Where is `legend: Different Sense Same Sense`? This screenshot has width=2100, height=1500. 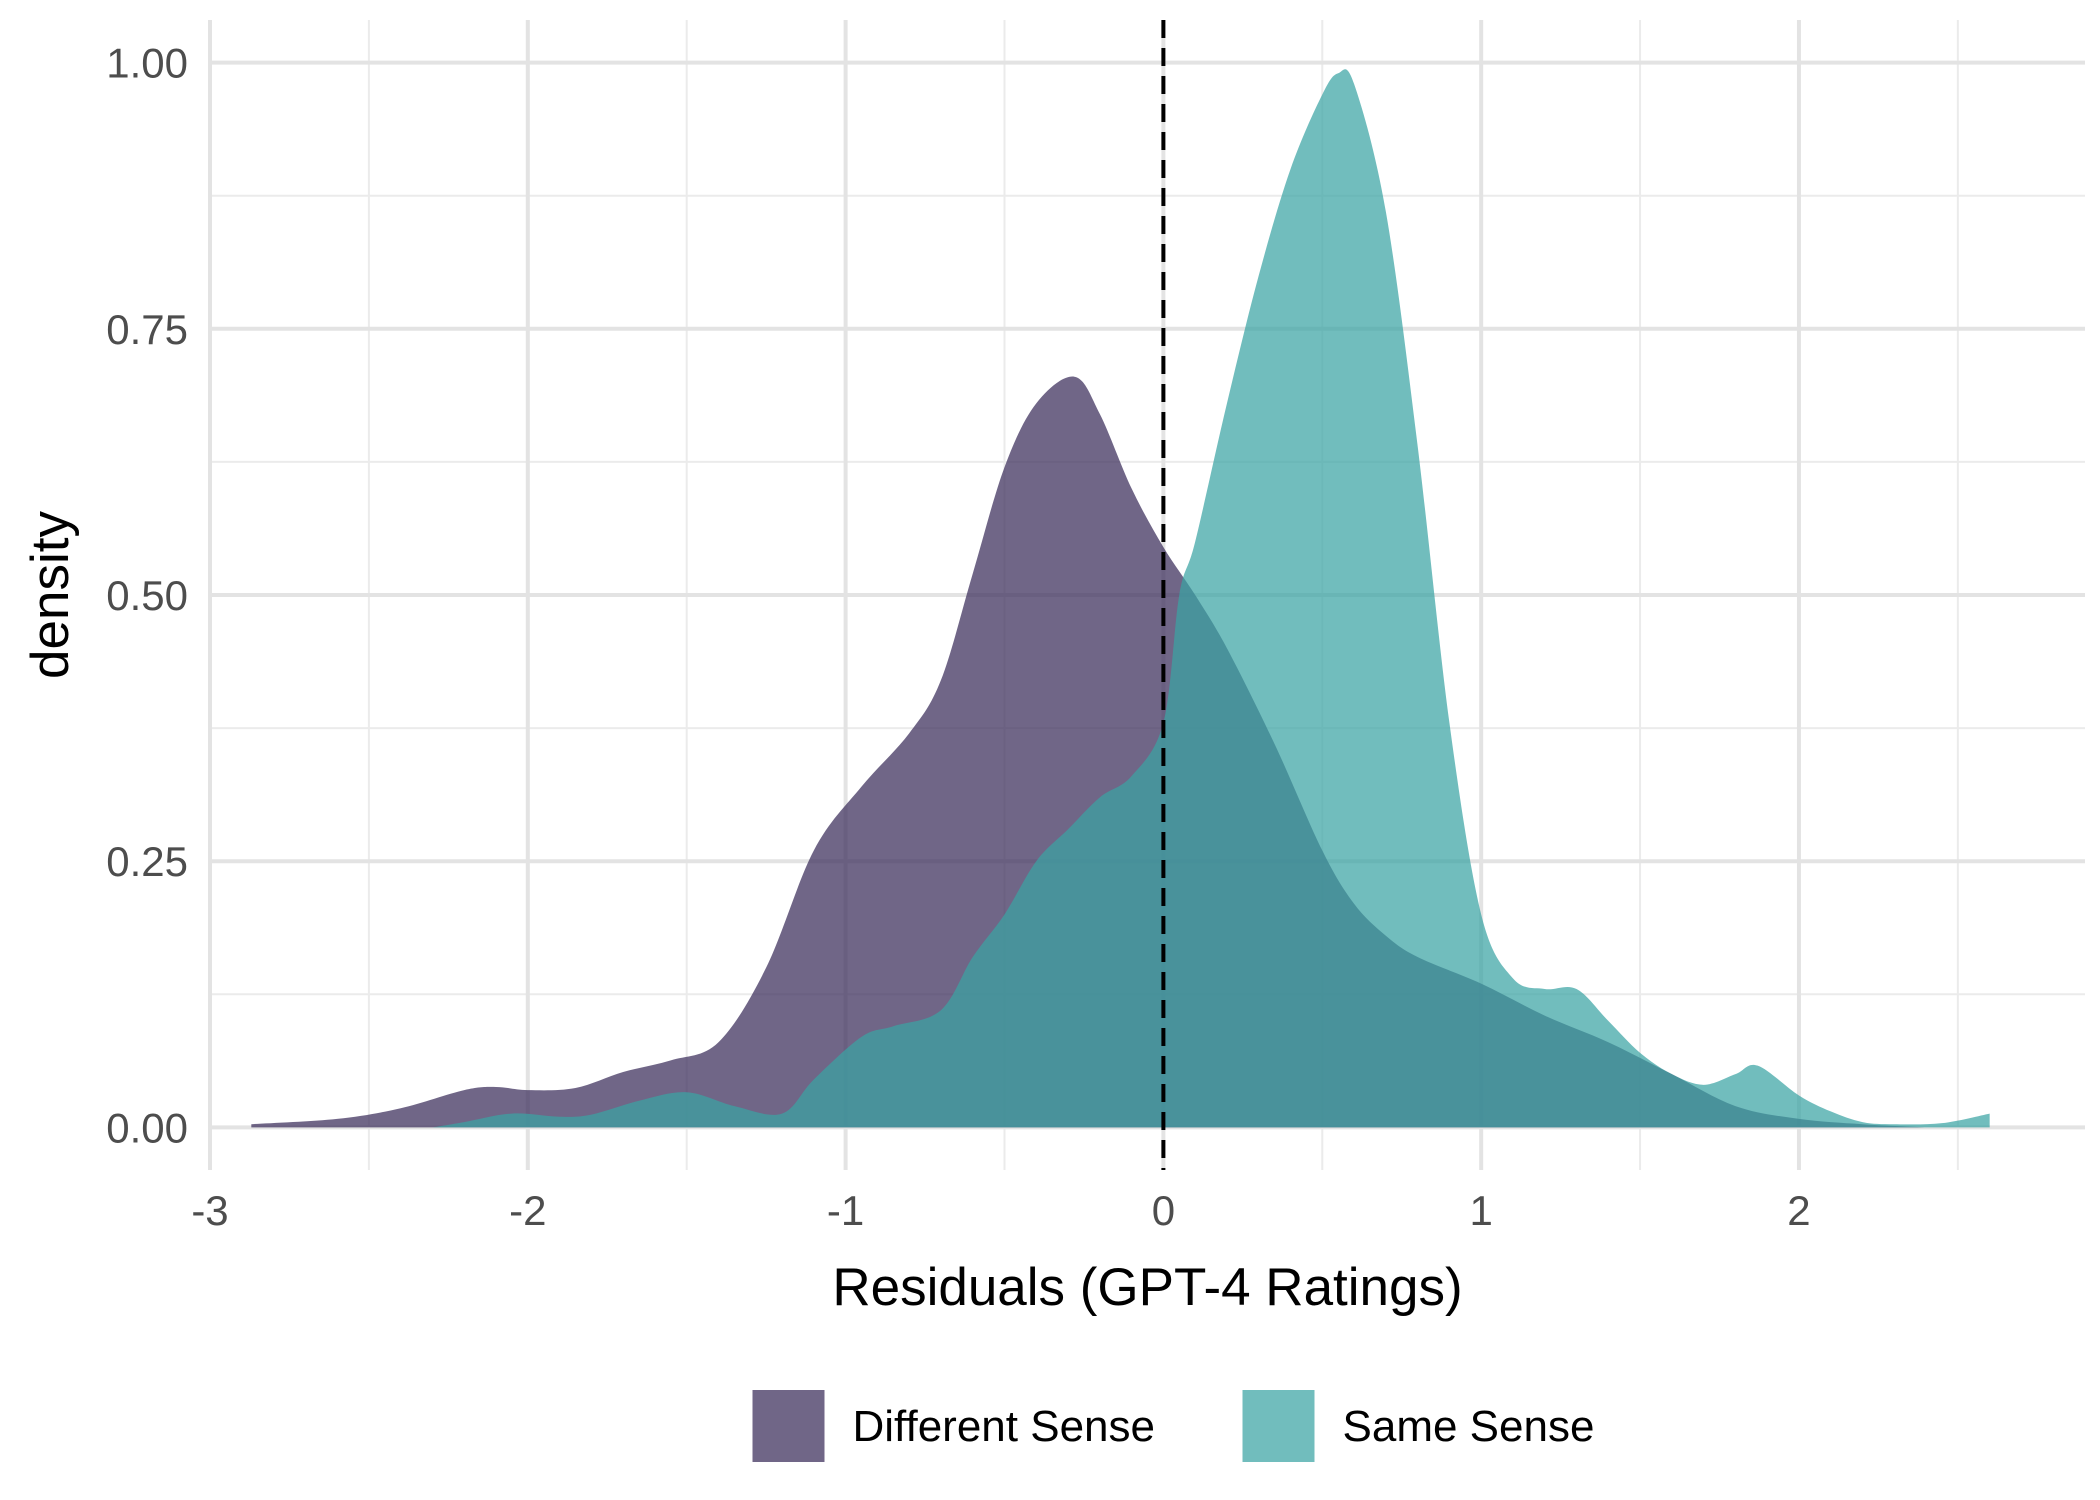 legend: Different Sense Same Sense is located at coordinates (1173, 1426).